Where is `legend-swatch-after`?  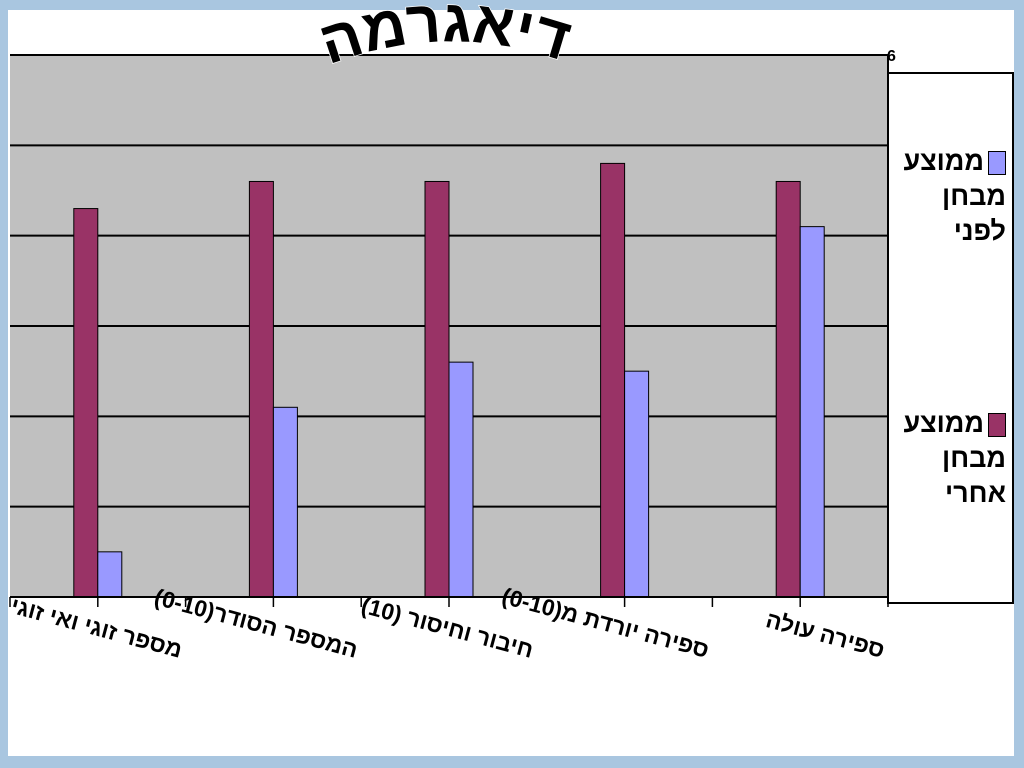 legend-swatch-after is located at coordinates (997, 424).